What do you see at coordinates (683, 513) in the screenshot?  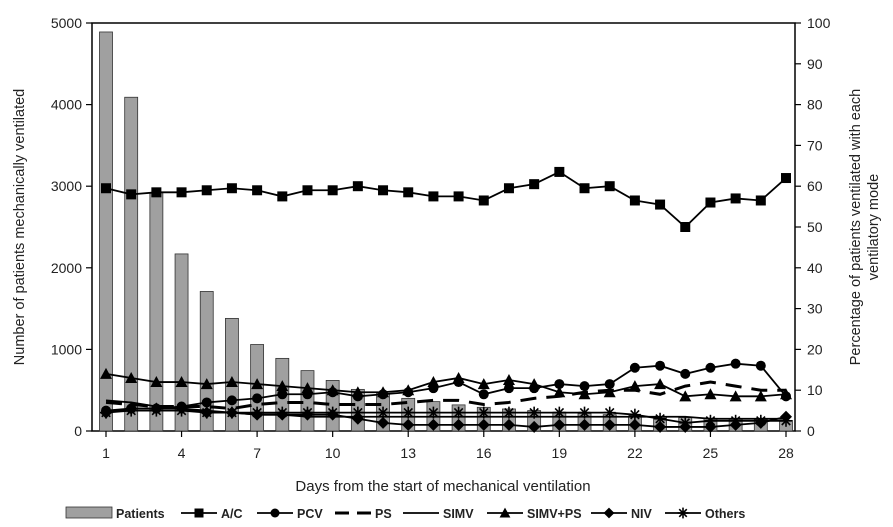 I see `legend-marker-others` at bounding box center [683, 513].